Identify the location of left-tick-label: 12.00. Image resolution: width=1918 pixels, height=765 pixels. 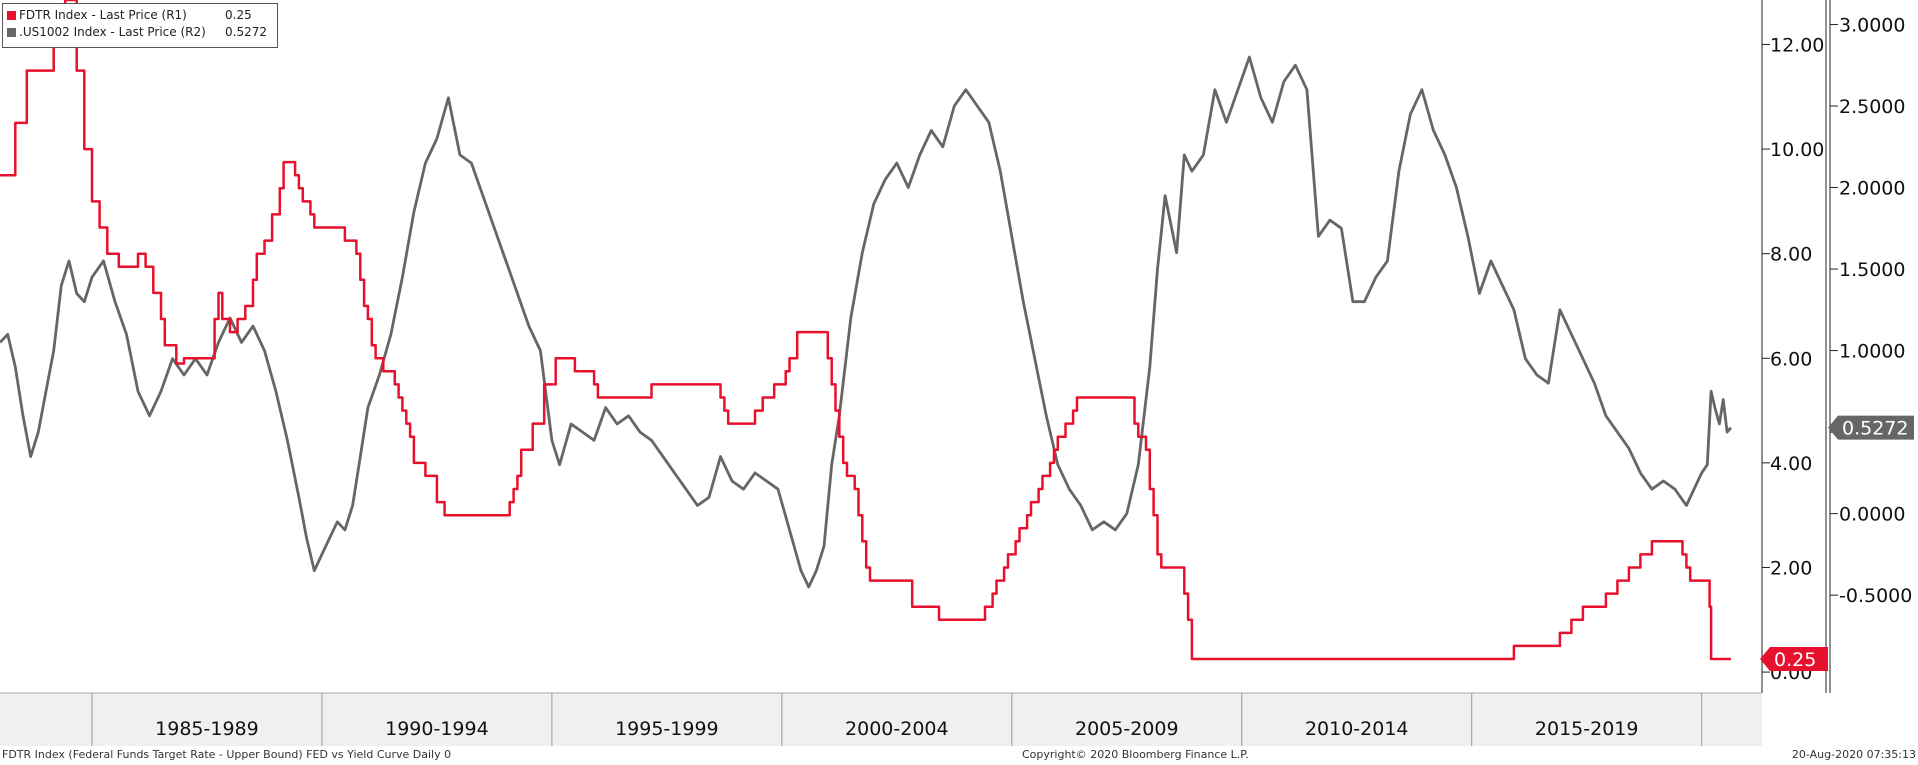
(1797, 45).